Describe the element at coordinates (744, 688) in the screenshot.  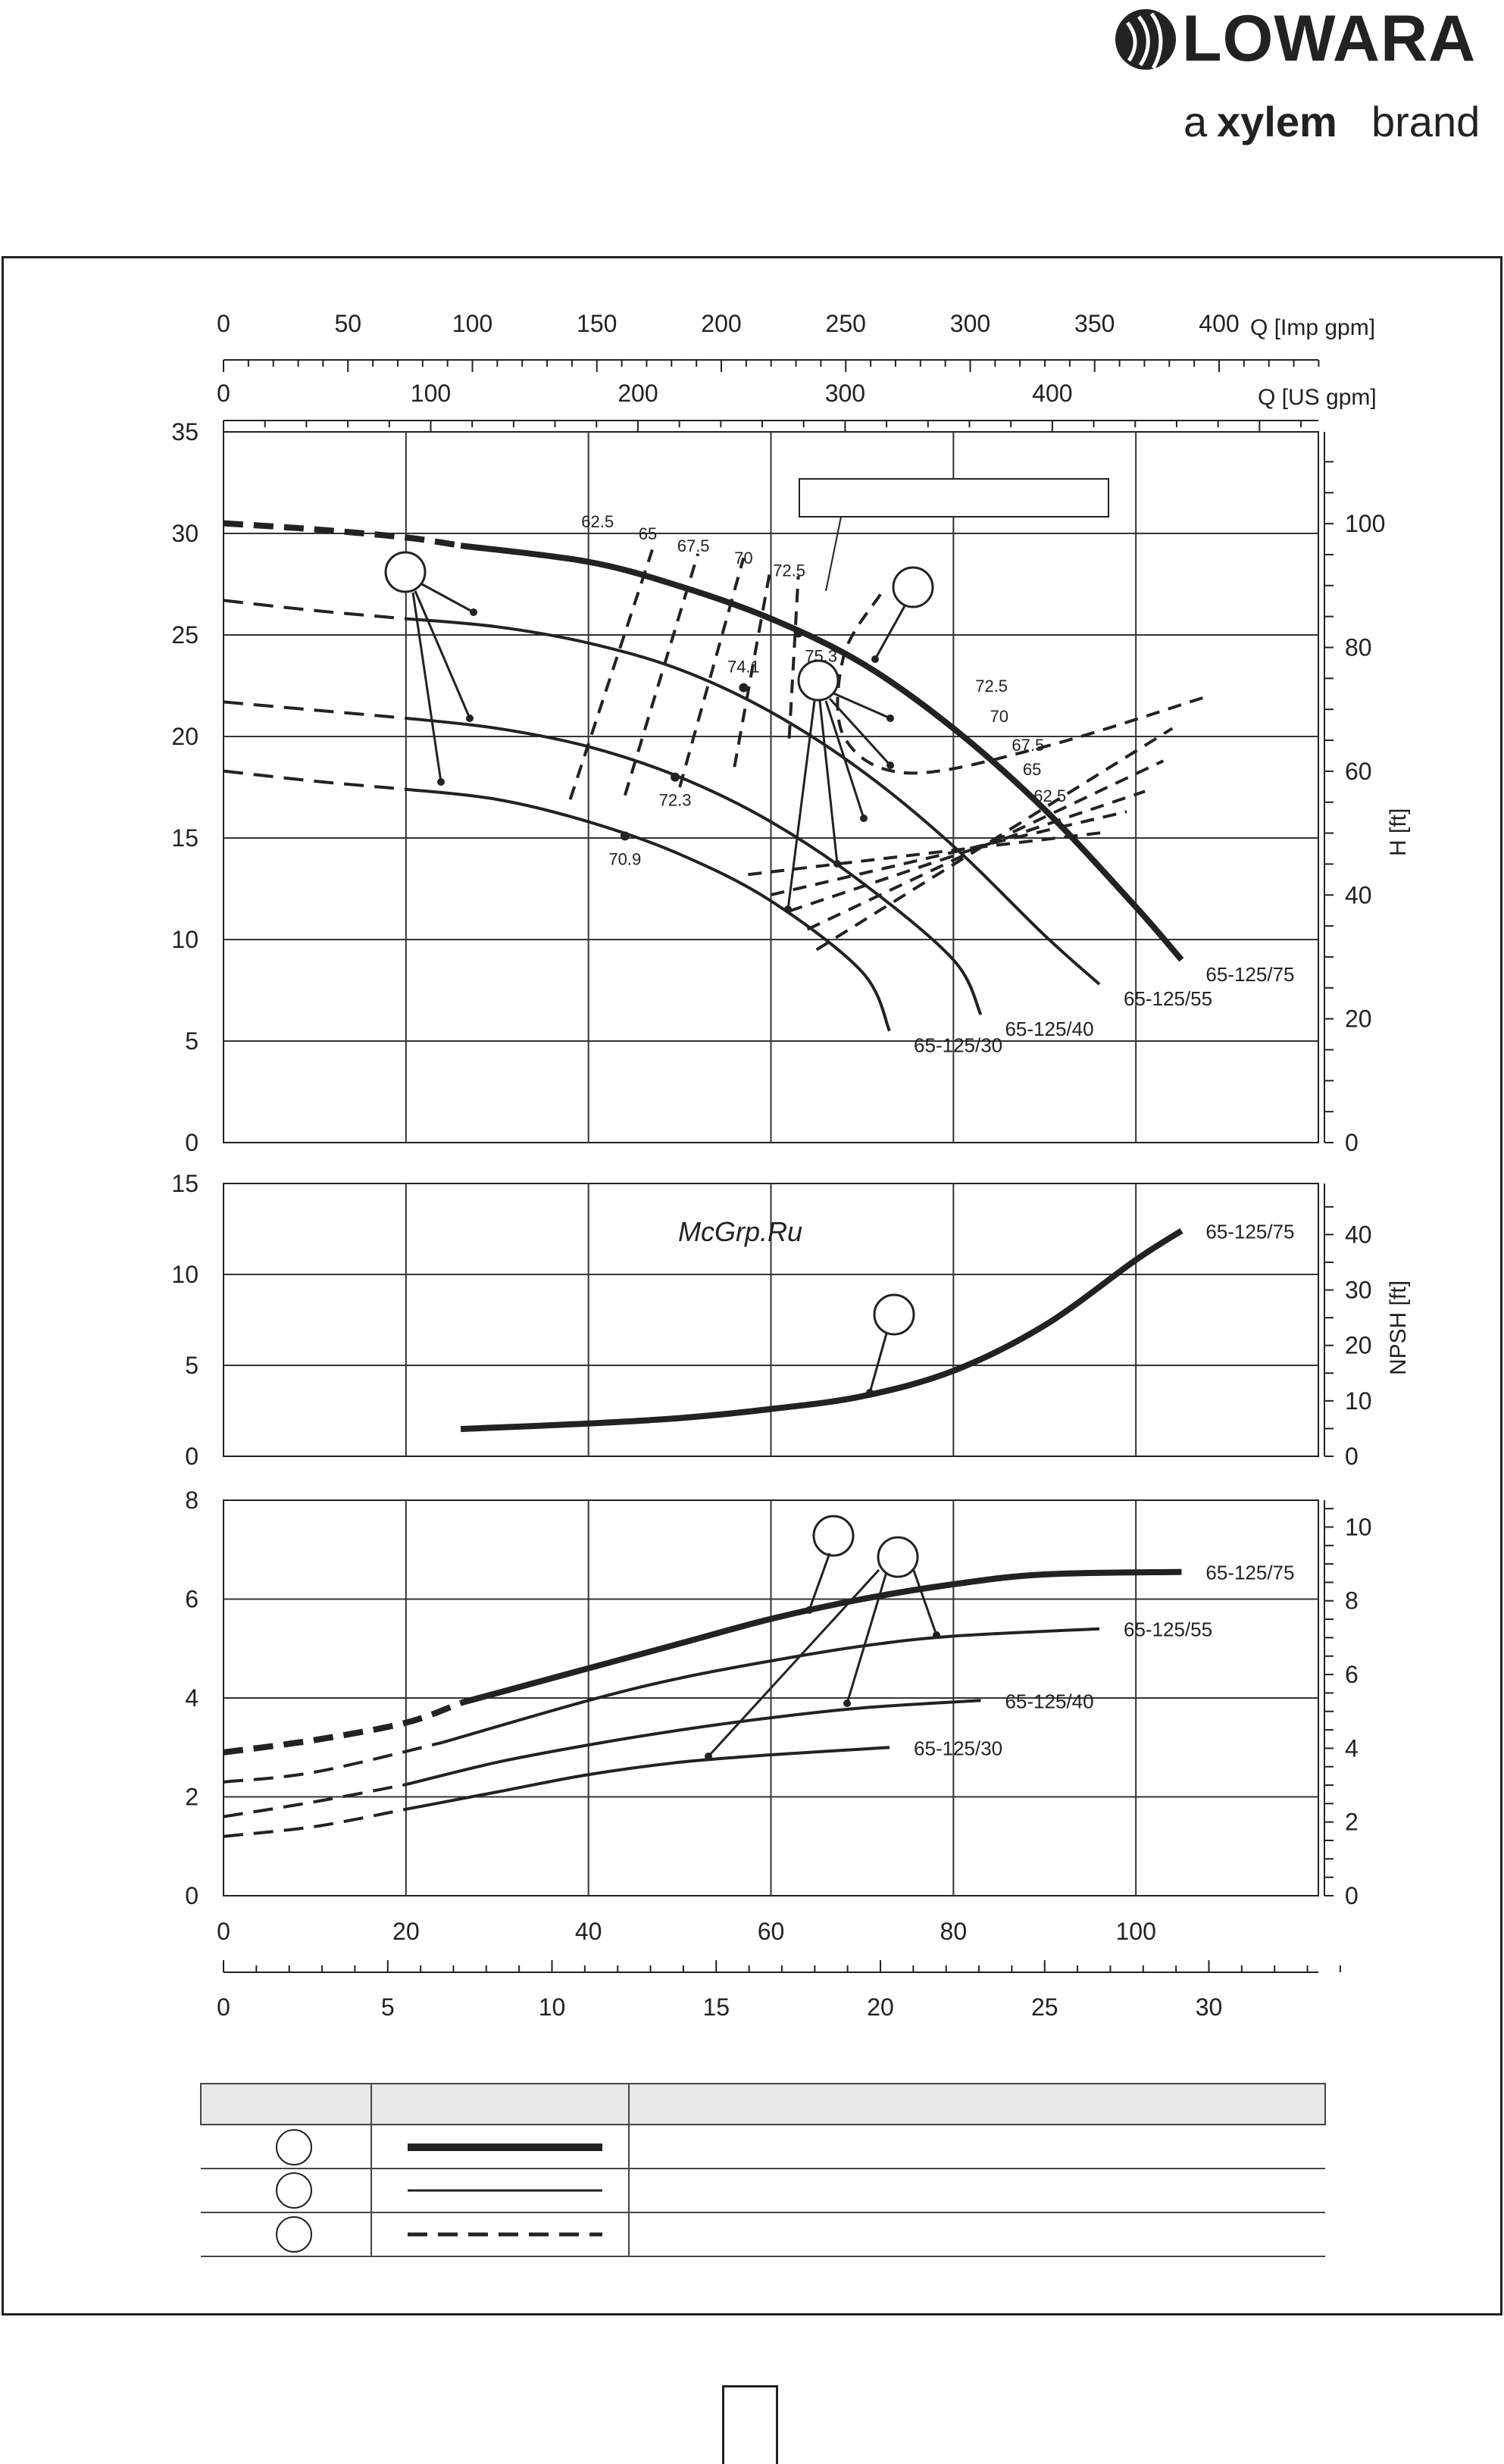
I see `bep-point` at that location.